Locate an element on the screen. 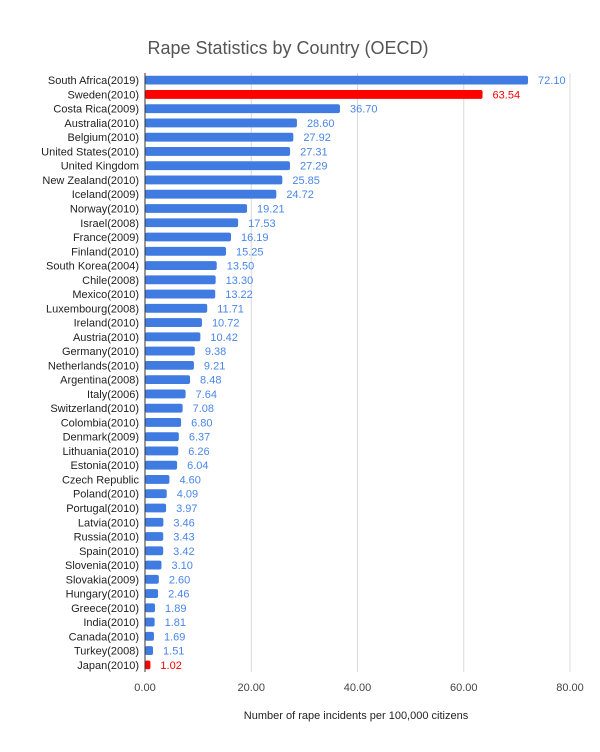 This screenshot has width=600, height=752. category-label: France(2009) is located at coordinates (106, 238).